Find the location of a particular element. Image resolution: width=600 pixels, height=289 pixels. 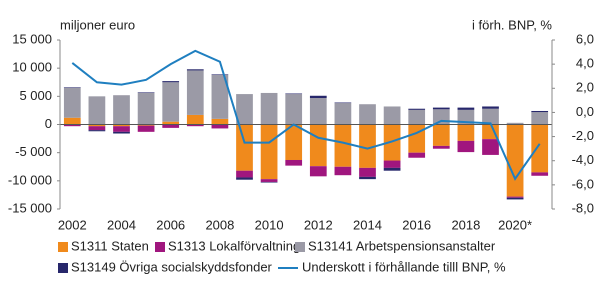

y2-tick-label: -6,0 is located at coordinates (583, 183).